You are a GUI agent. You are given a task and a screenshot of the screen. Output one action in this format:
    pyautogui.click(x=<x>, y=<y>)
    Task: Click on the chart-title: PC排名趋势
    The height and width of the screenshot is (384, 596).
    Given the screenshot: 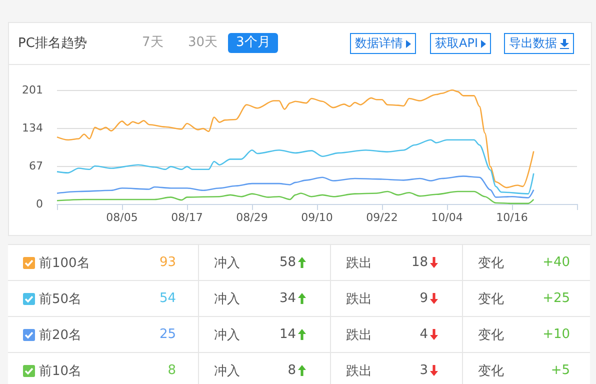 What is the action you would take?
    pyautogui.click(x=52, y=43)
    